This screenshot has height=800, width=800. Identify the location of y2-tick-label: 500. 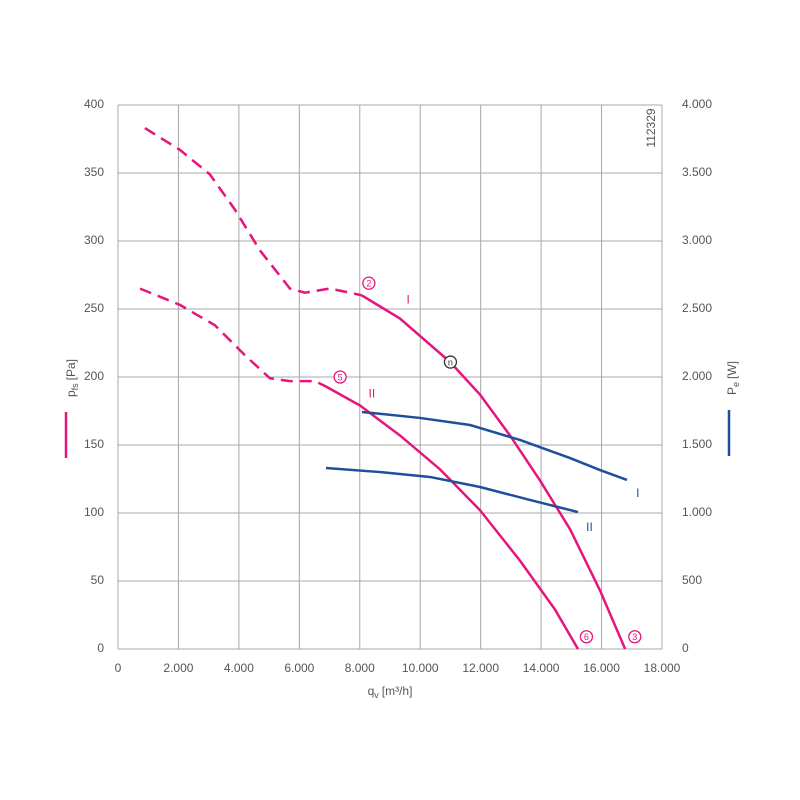
(692, 580).